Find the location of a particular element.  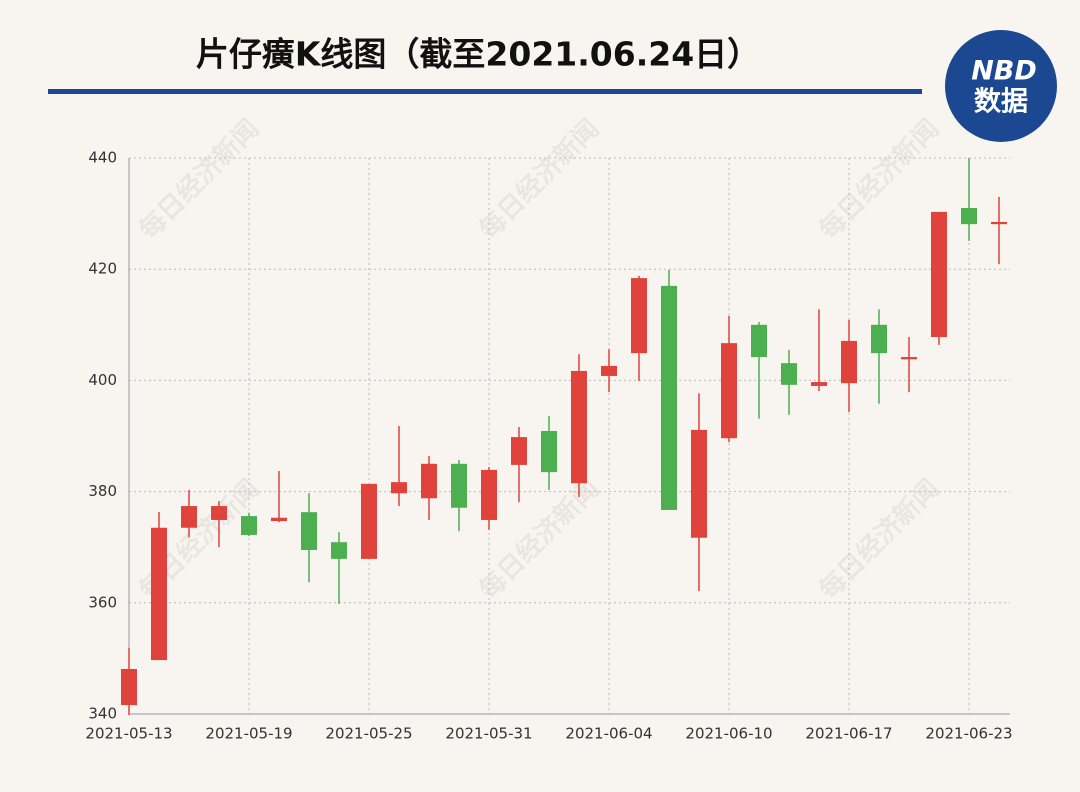

x-tick-label: 2021-05-13 is located at coordinates (128, 734).